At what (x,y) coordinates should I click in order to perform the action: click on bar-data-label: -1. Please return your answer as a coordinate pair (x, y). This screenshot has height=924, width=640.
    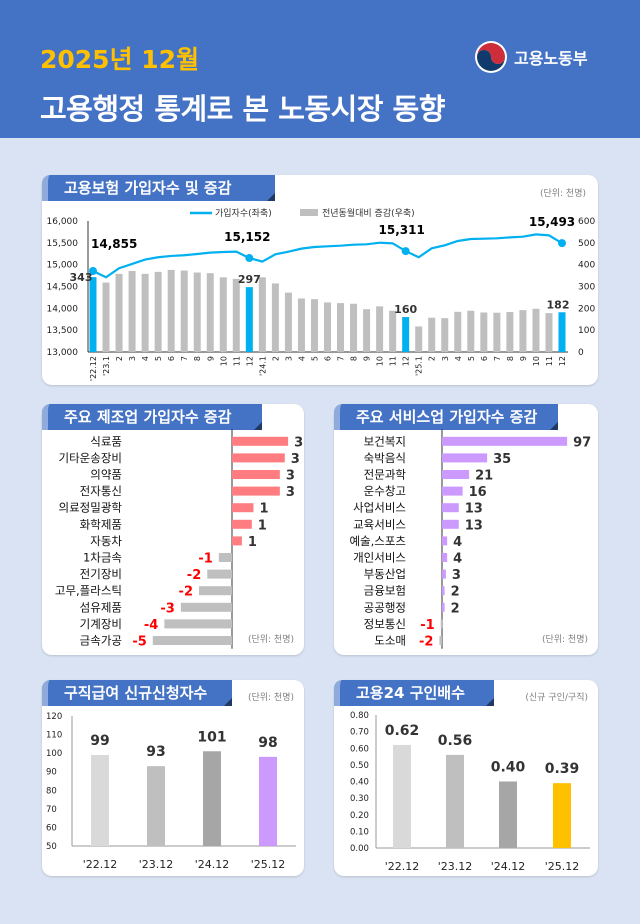
    Looking at the image, I should click on (205, 559).